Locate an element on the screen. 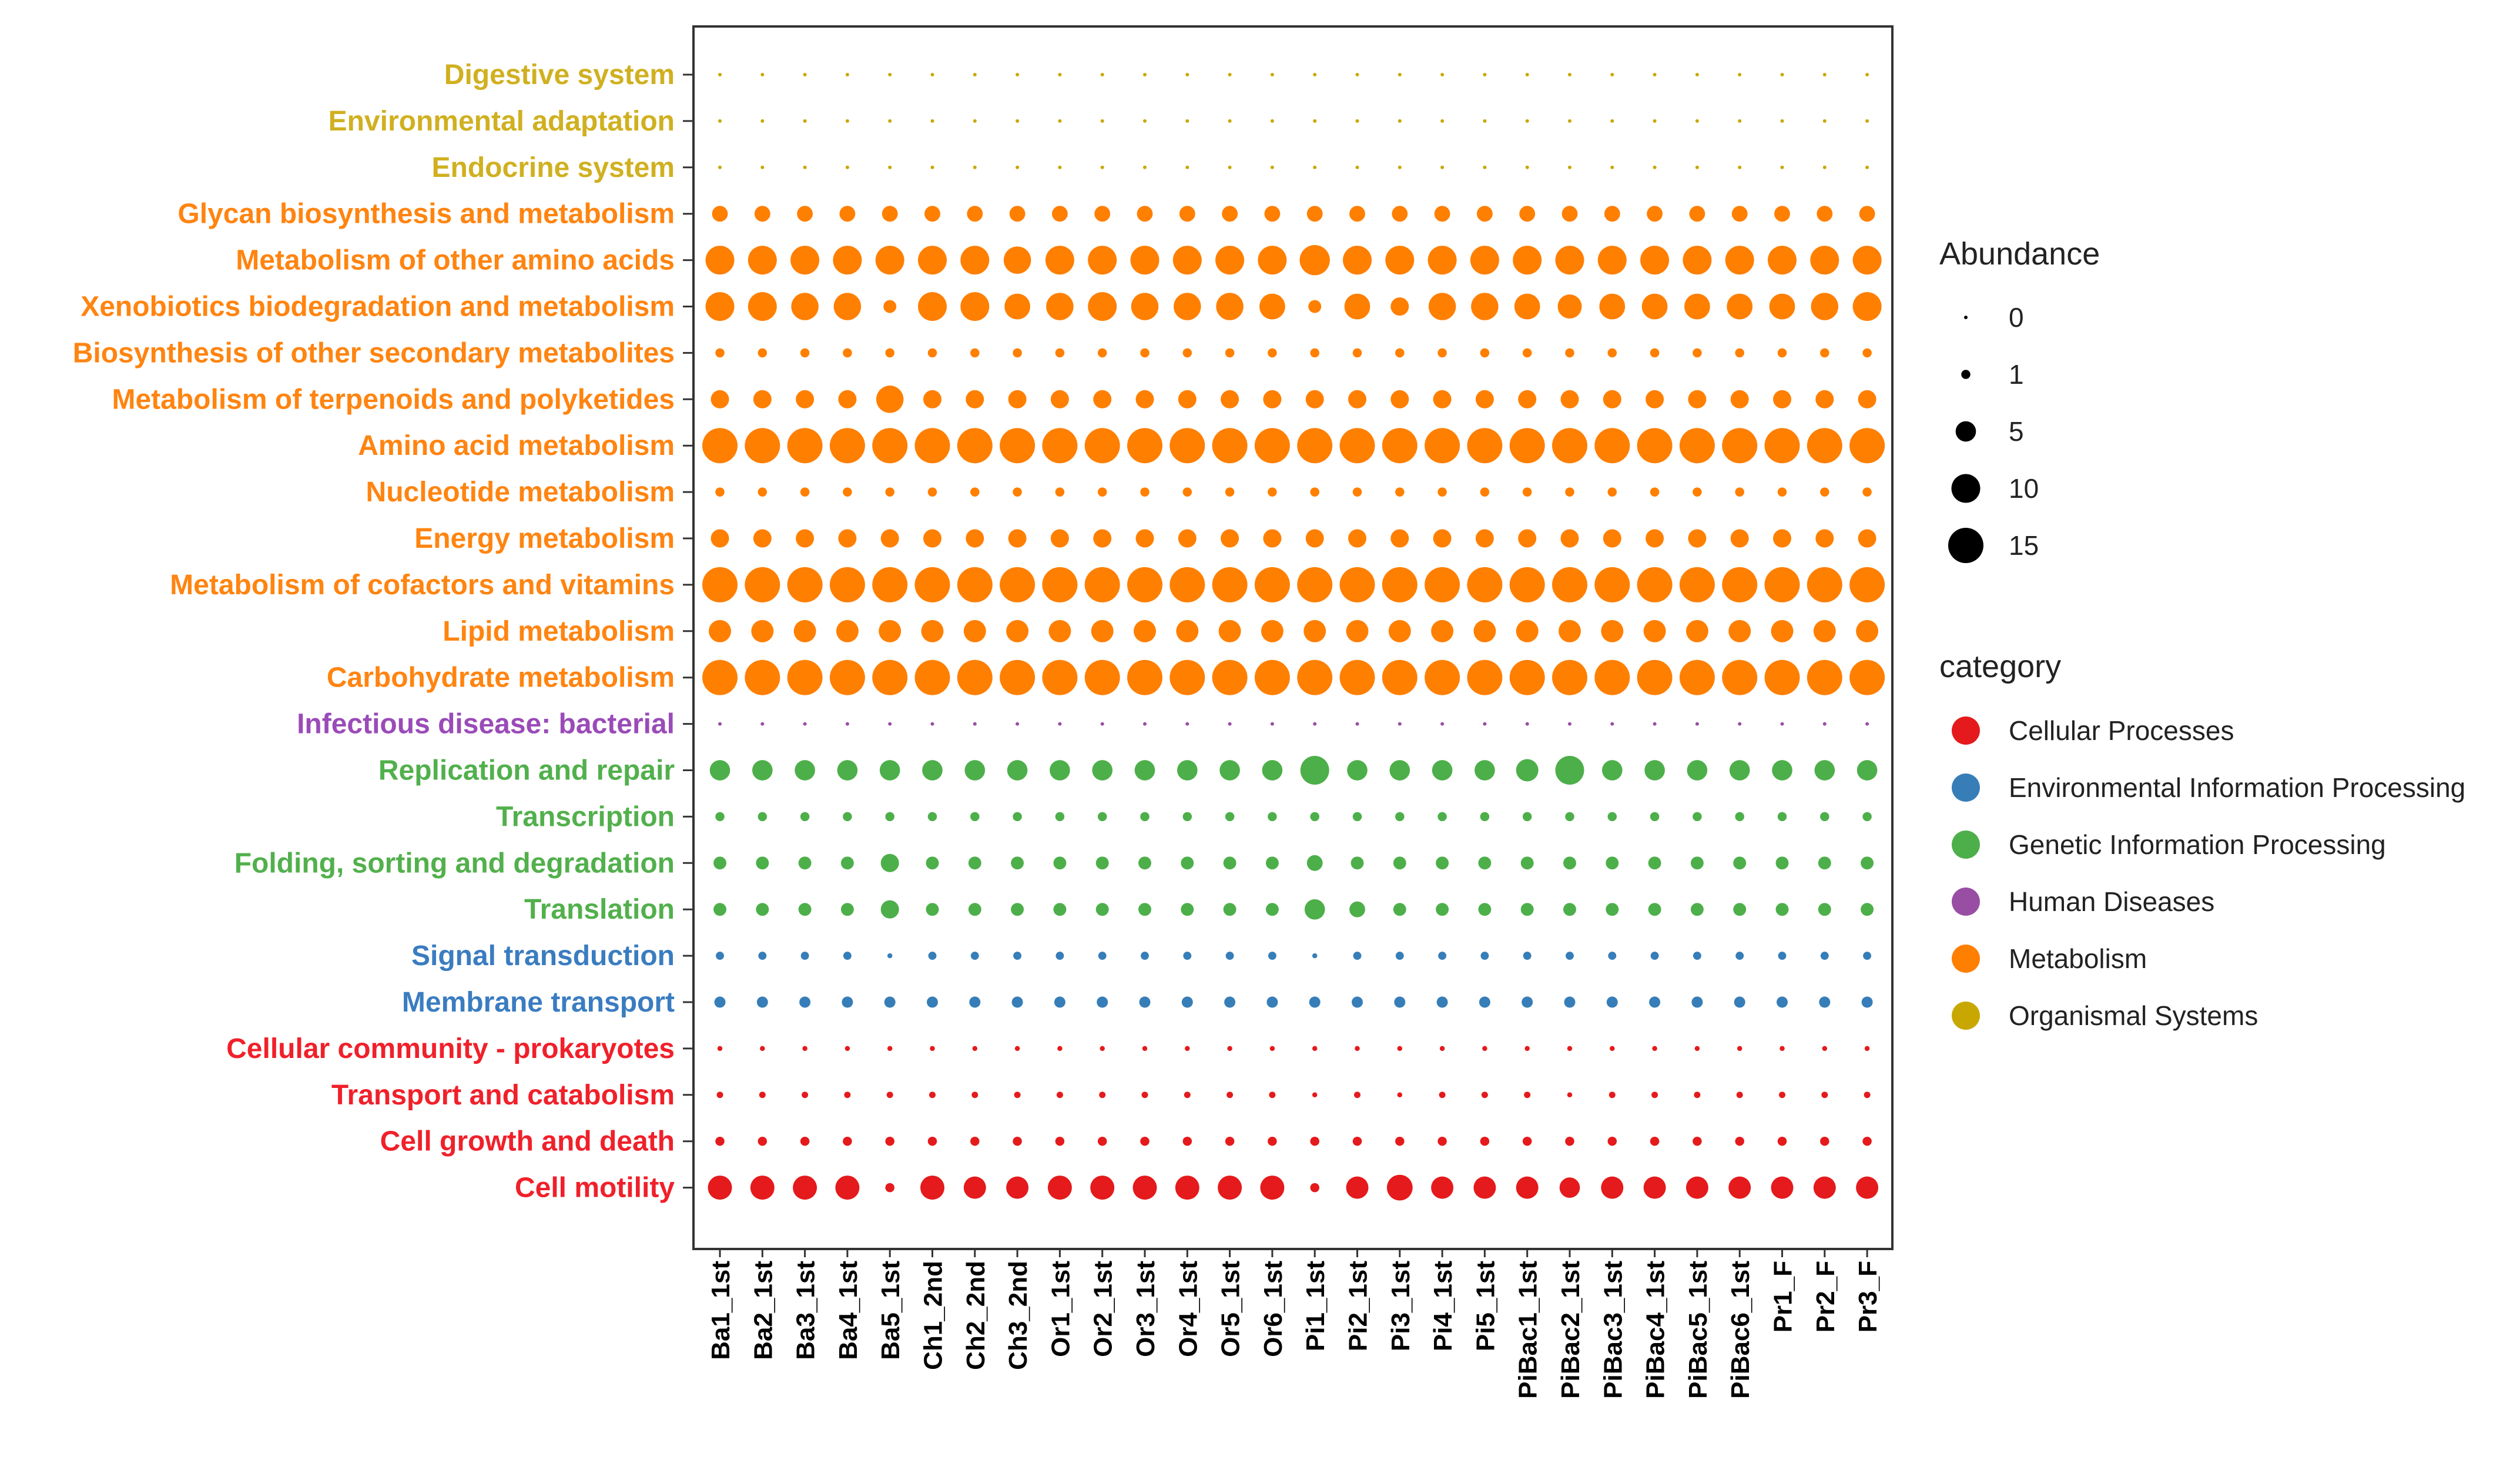 The height and width of the screenshot is (1460, 2520). point-carbohydrate-metabolism-pibac2-1st is located at coordinates (1569, 677).